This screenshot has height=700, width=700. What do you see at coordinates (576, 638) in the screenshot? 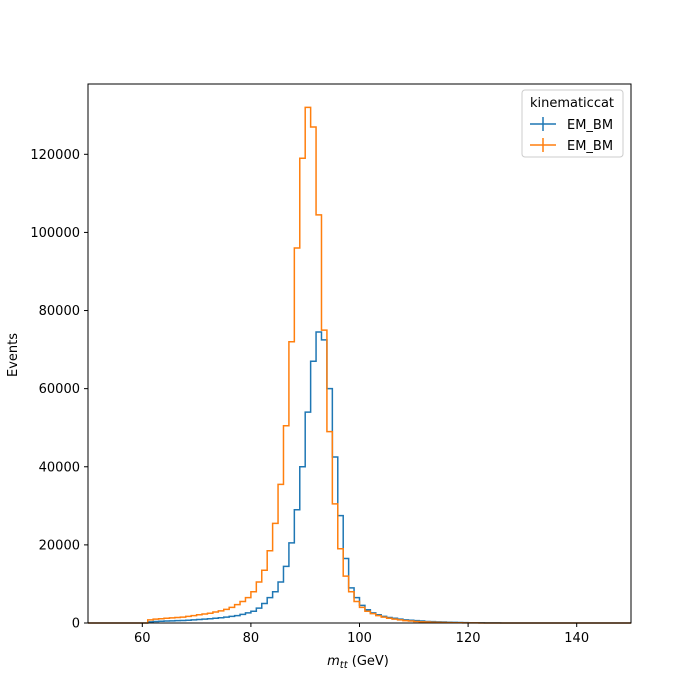
I see `x-tick-label: 140` at bounding box center [576, 638].